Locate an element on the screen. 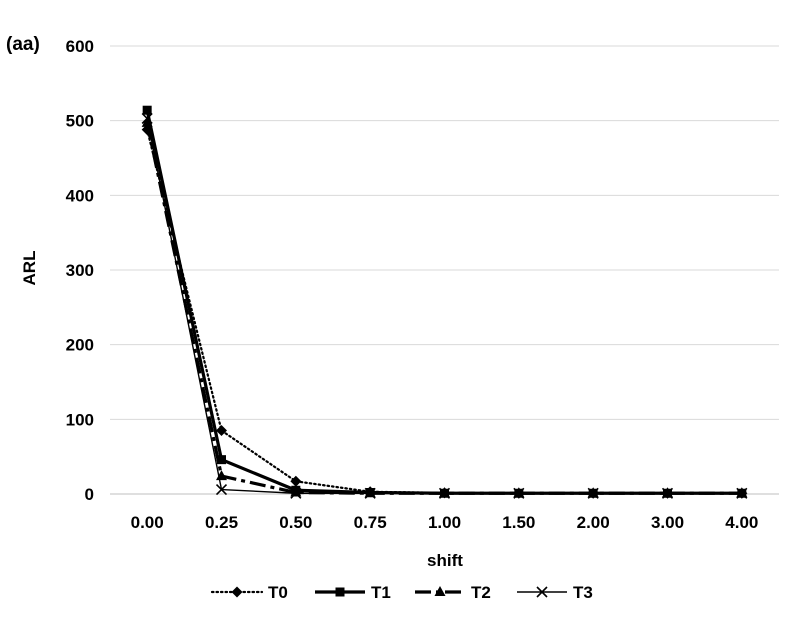 The width and height of the screenshot is (799, 624). x-tick-label: 1.50 is located at coordinates (518, 522).